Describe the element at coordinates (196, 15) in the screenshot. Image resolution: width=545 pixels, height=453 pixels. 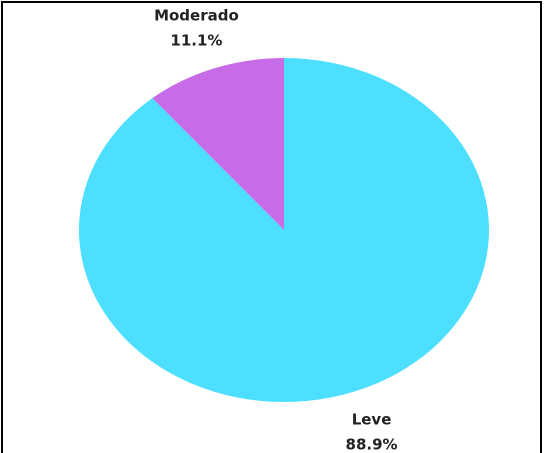
I see `slice-label: Moderado` at that location.